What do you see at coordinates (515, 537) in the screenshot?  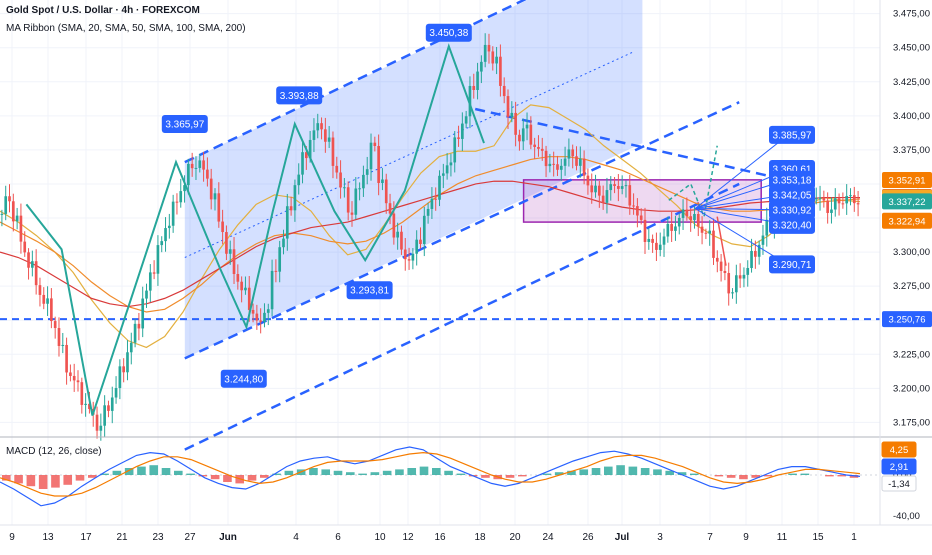 I see `x-tick-label: 20` at bounding box center [515, 537].